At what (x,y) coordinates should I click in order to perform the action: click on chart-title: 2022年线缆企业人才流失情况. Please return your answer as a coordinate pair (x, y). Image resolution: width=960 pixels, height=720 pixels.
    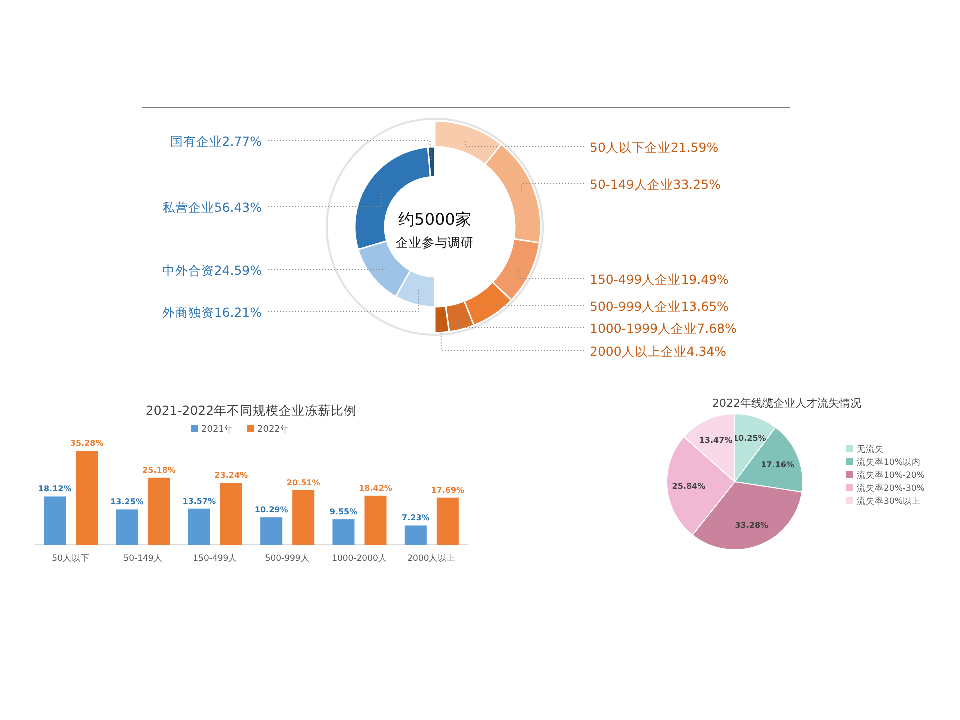
    Looking at the image, I should click on (787, 403).